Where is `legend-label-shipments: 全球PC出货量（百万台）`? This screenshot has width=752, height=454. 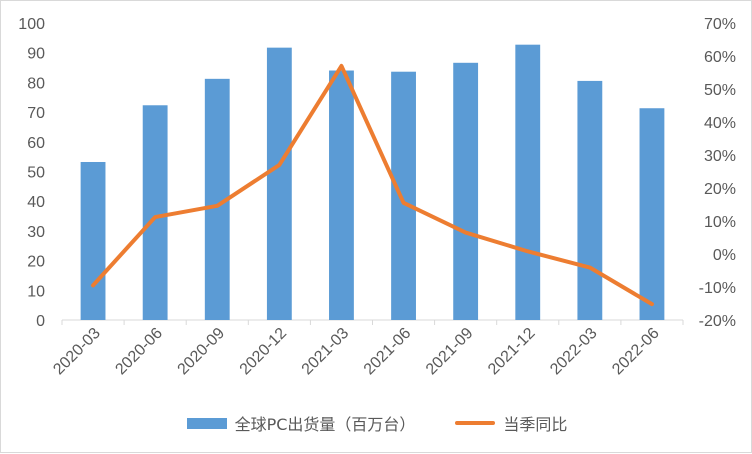
legend-label-shipments: 全球PC出货量（百万台） is located at coordinates (325, 424).